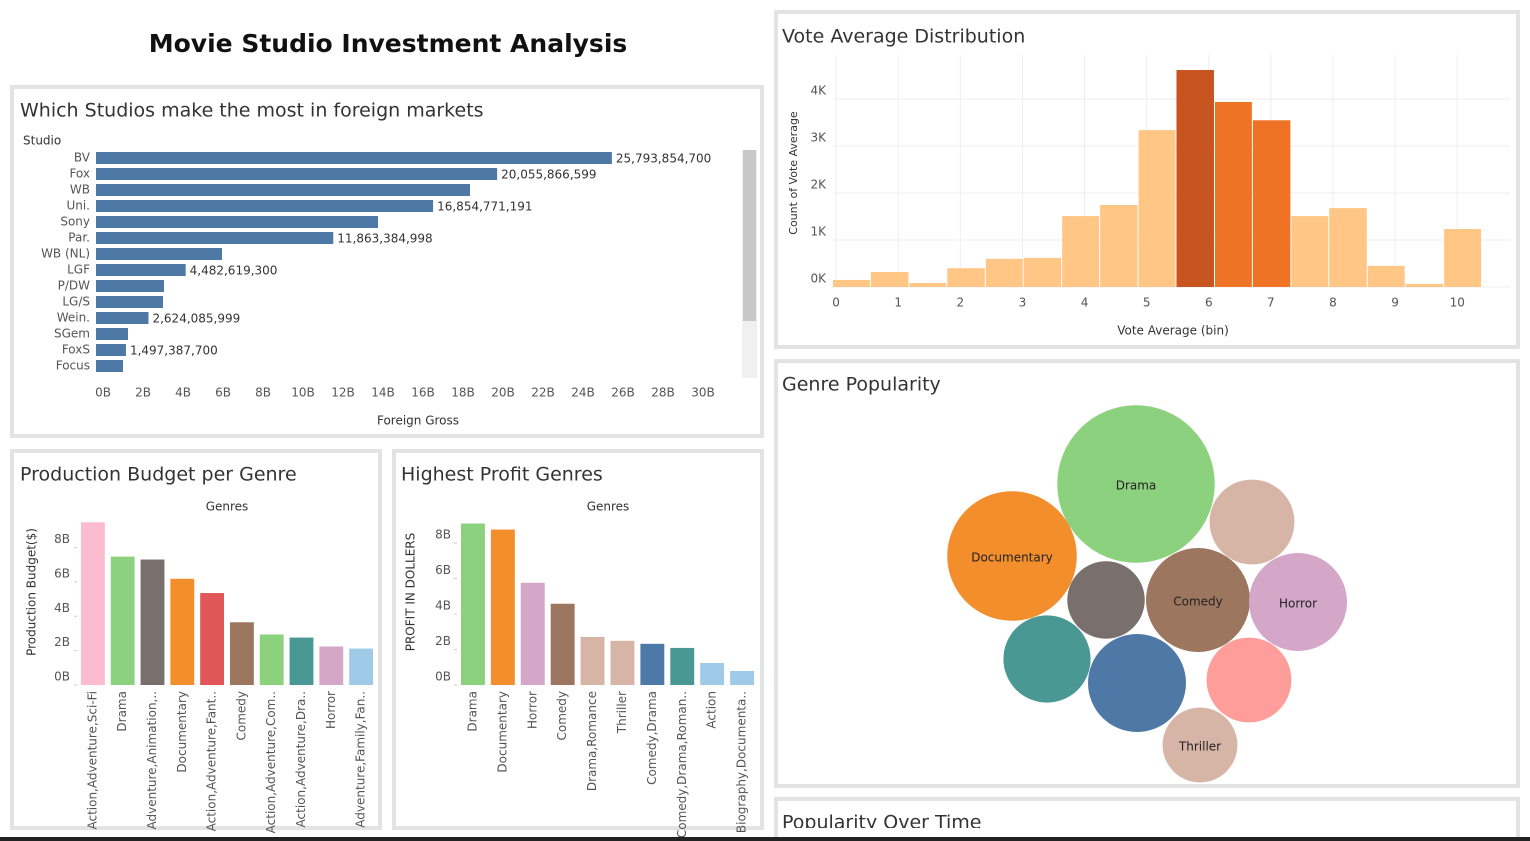  I want to click on category-label: BV, so click(82, 158).